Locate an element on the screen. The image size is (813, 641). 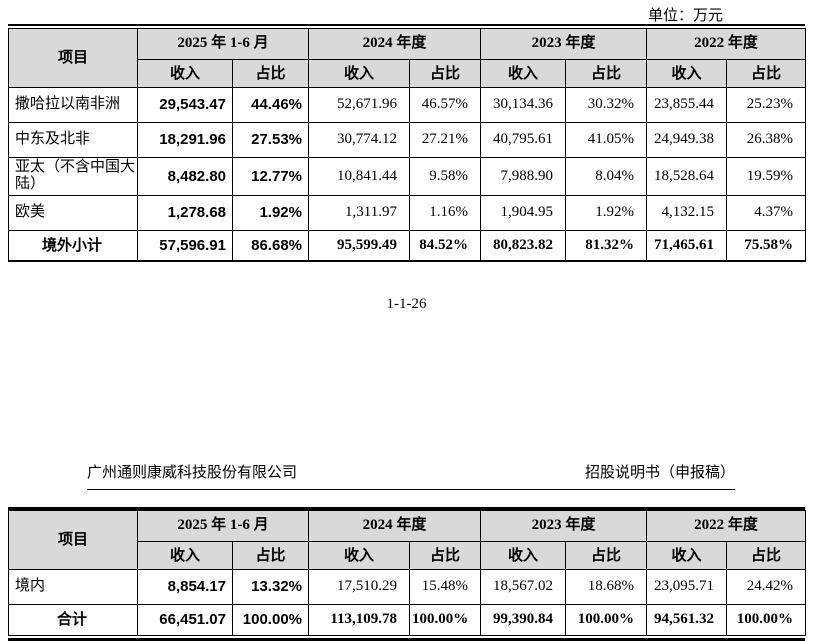
ratio-2024-cell: 100.00% is located at coordinates (445, 620).